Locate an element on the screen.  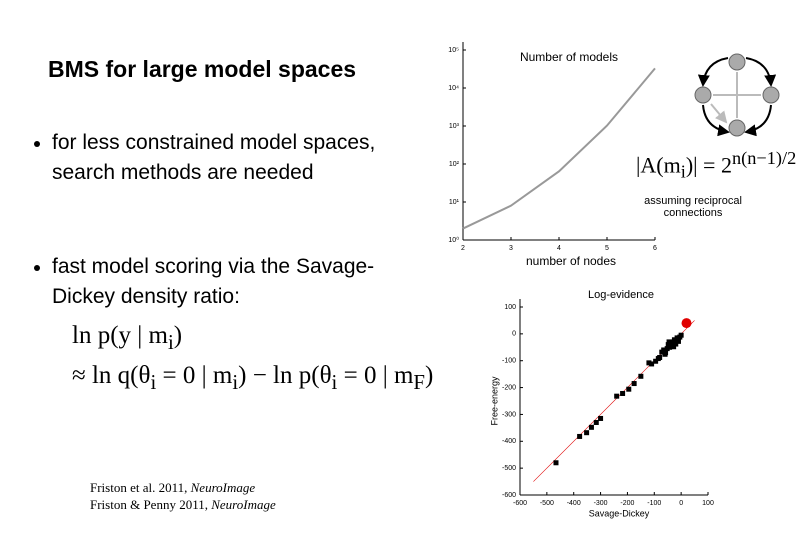
x-tick-label: 5 is located at coordinates (607, 248).